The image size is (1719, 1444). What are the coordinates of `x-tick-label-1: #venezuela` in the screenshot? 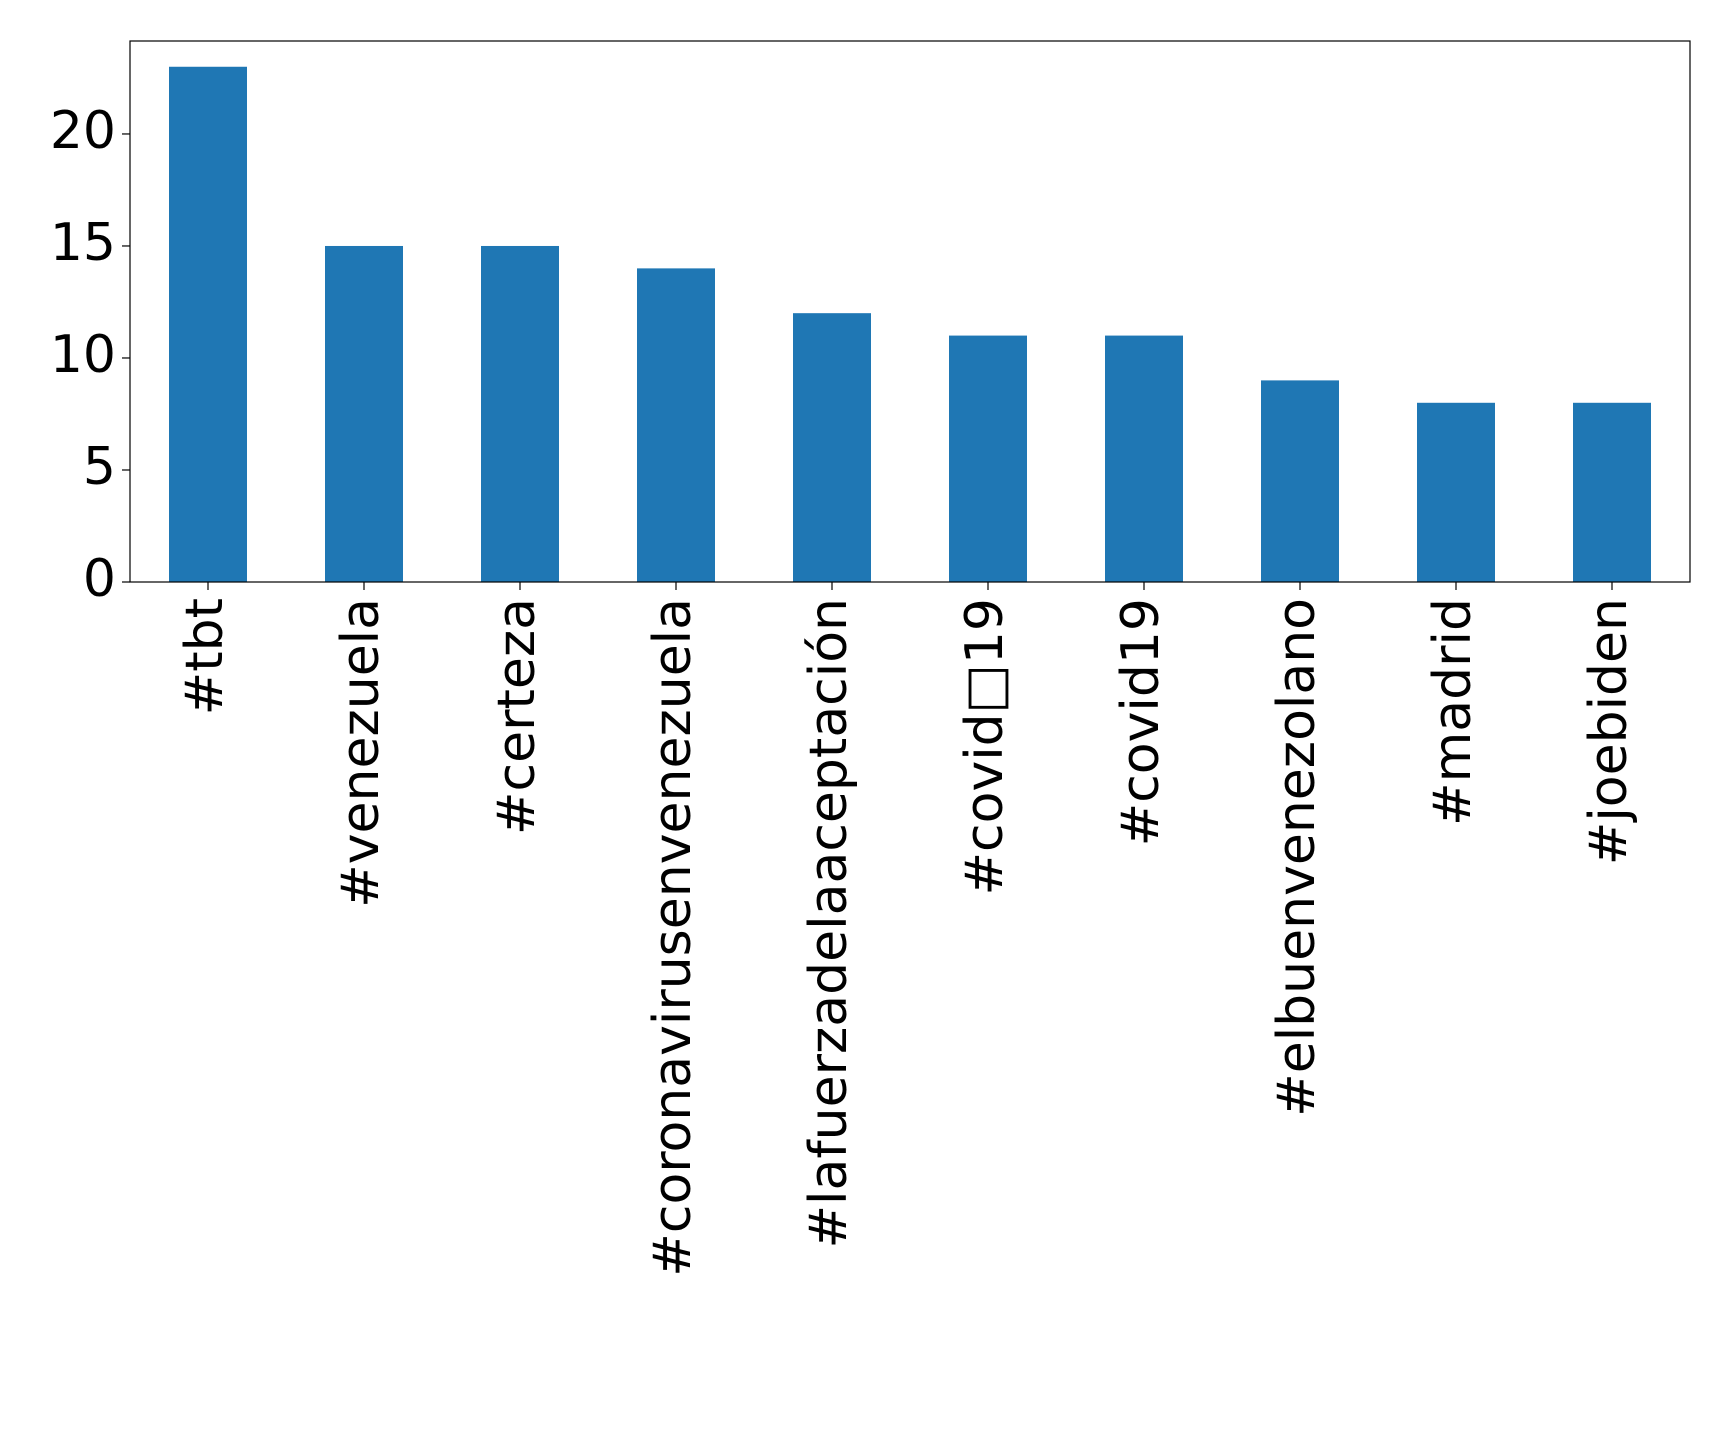 It's located at (361, 753).